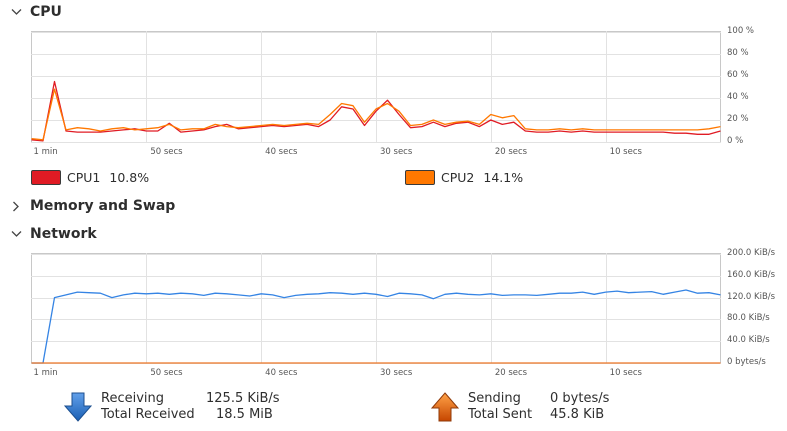 This screenshot has height=431, width=787. Describe the element at coordinates (129, 177) in the screenshot. I see `cpu1-value: 10.8%` at that location.